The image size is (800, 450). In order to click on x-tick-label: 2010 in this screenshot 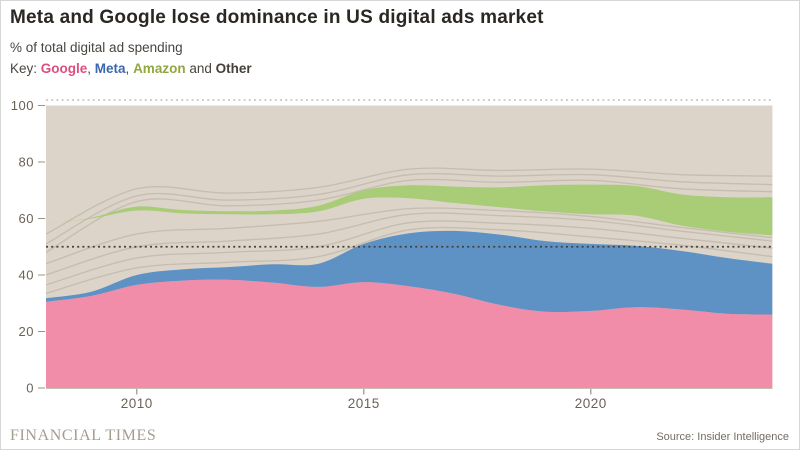, I will do `click(137, 403)`.